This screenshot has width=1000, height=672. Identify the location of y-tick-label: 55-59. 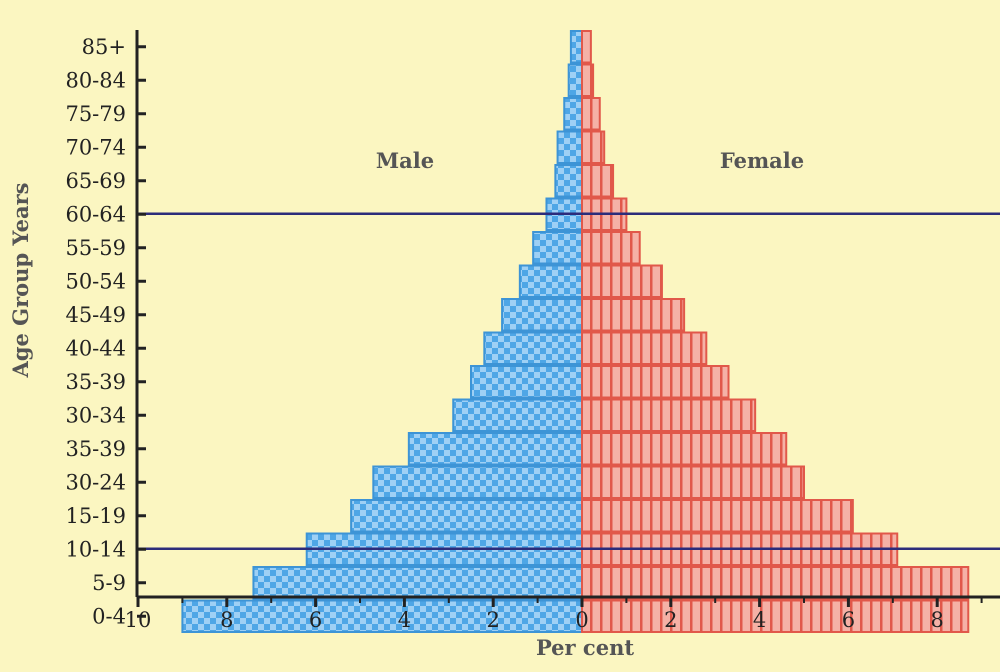
(95, 248).